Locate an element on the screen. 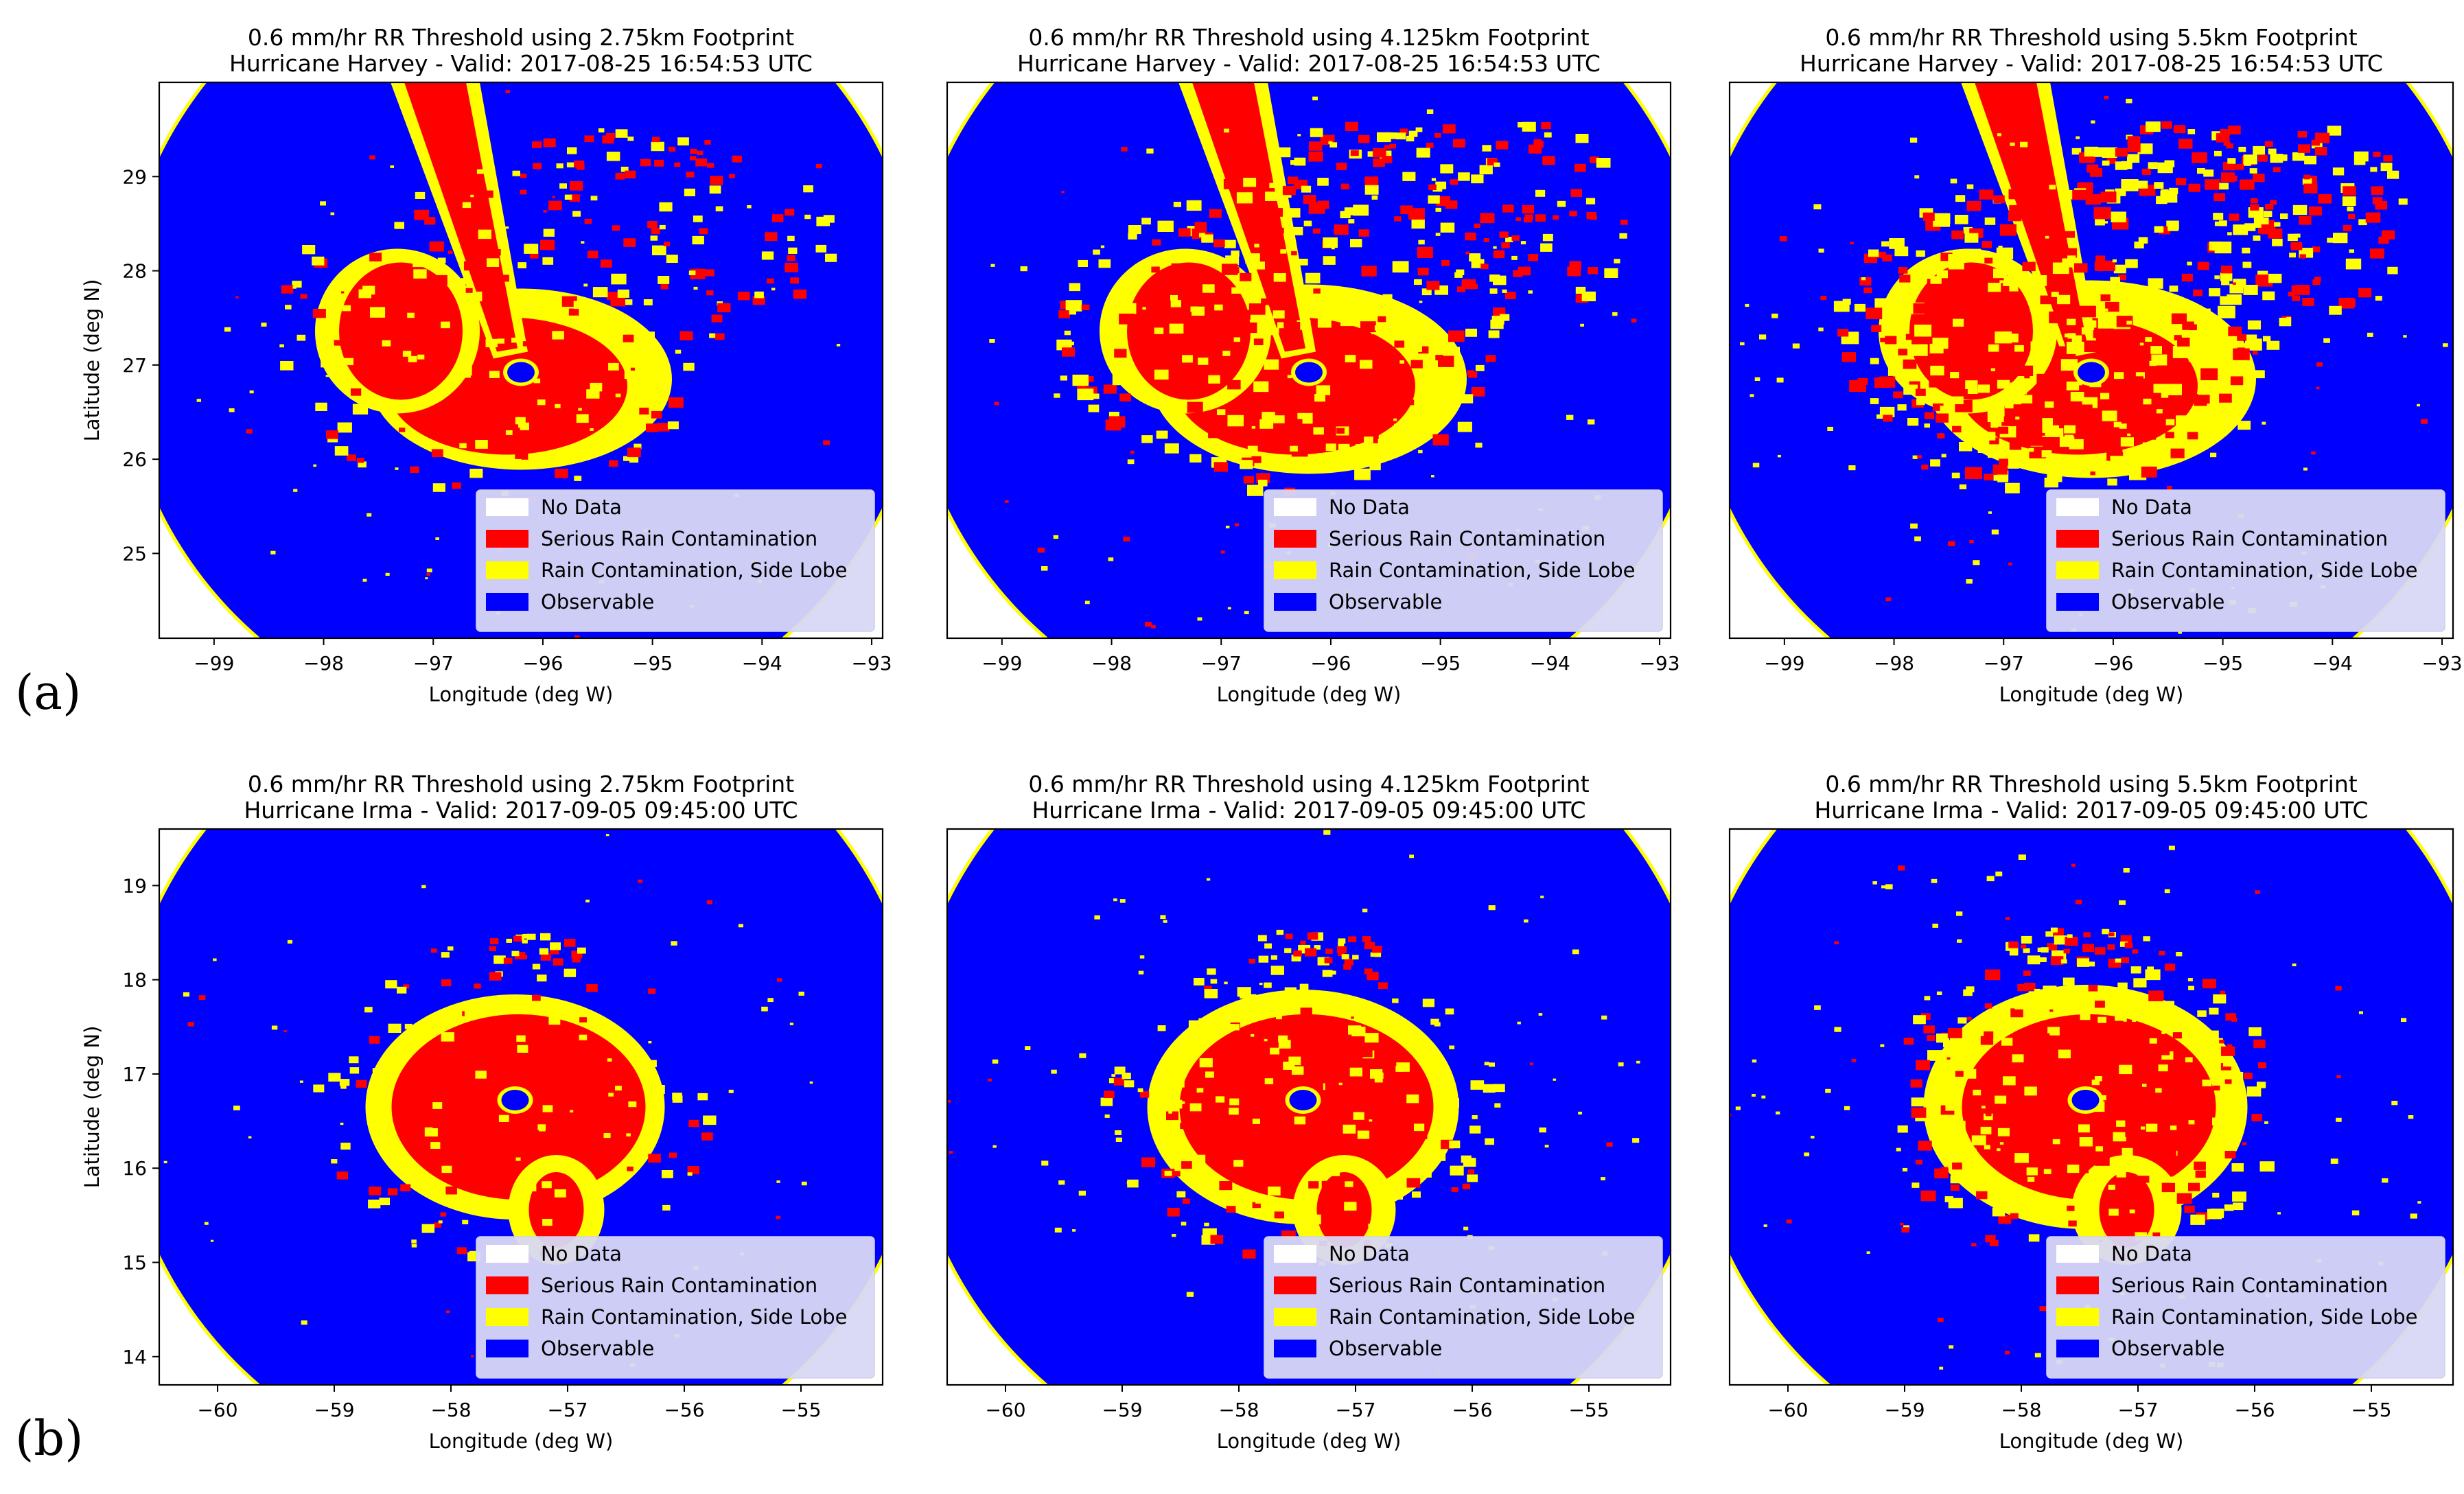 This screenshot has width=2464, height=1494. x-tick-label: −95 is located at coordinates (2223, 663).